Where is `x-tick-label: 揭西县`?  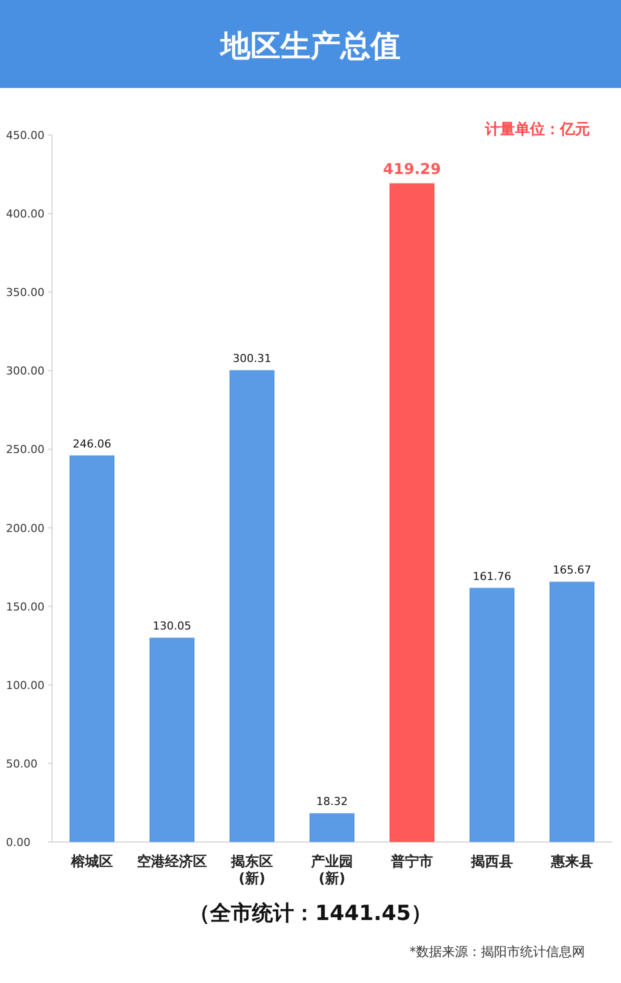
x-tick-label: 揭西县 is located at coordinates (491, 862).